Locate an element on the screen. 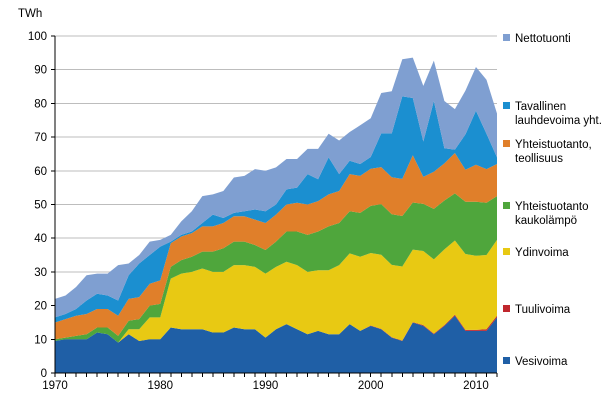 The height and width of the screenshot is (418, 607). x-tick-labels: 1970 1980 1990 2000 2010 is located at coordinates (265, 386).